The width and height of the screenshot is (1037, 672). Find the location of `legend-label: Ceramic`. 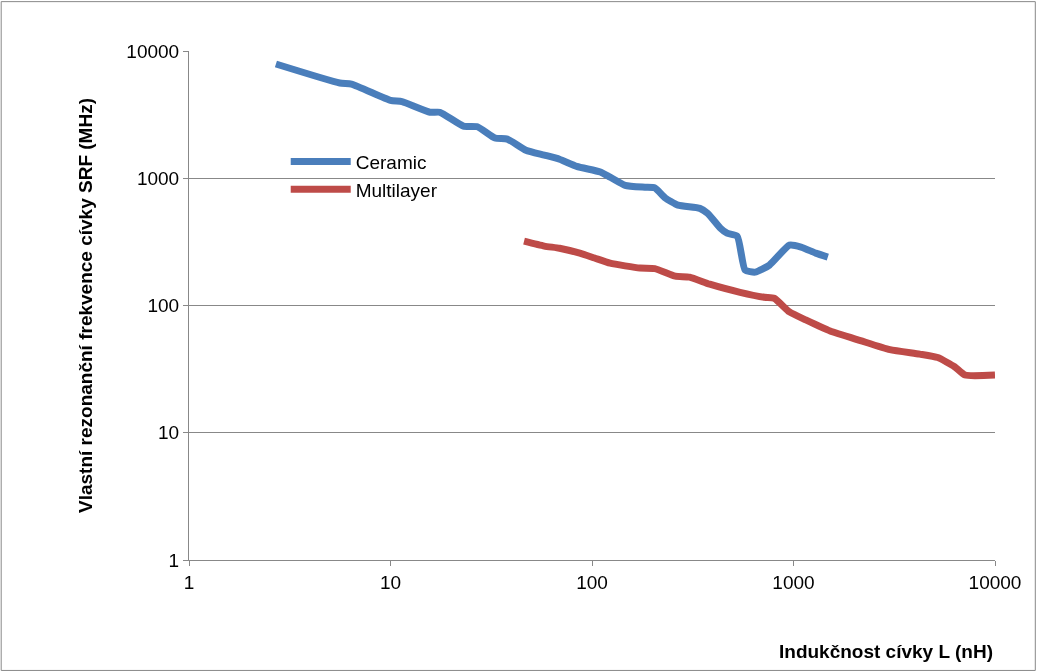

legend-label: Ceramic is located at coordinates (391, 162).